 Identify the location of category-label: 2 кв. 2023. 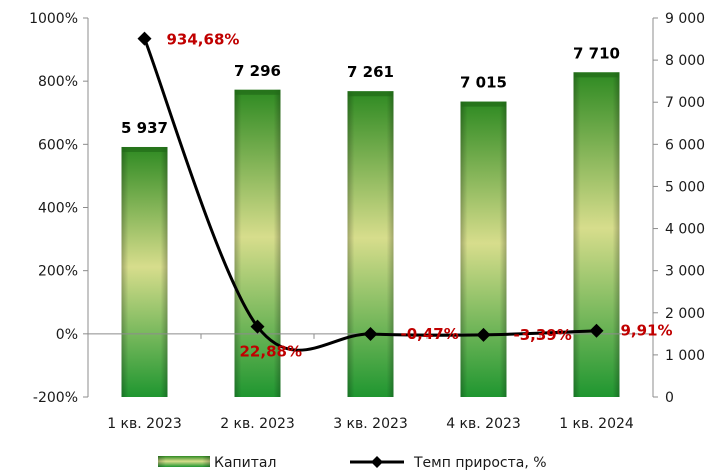
(257, 424).